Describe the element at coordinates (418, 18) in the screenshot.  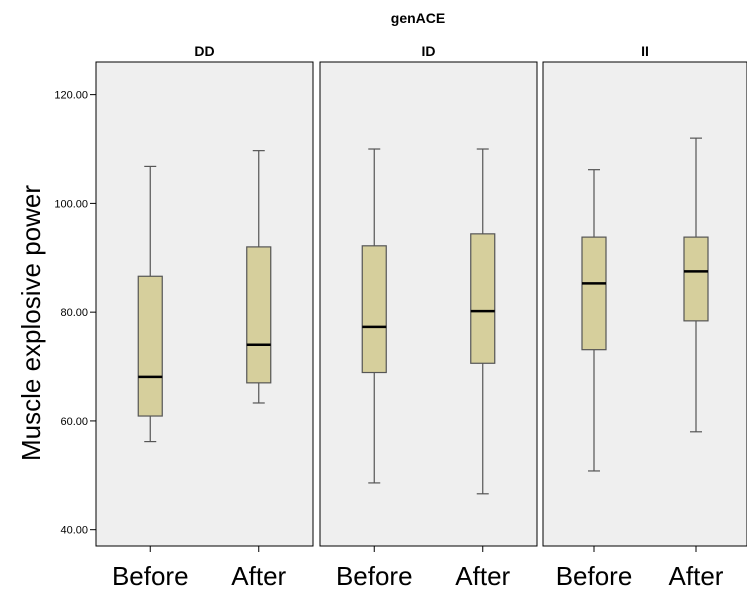
I see `chart-title: genACE` at that location.